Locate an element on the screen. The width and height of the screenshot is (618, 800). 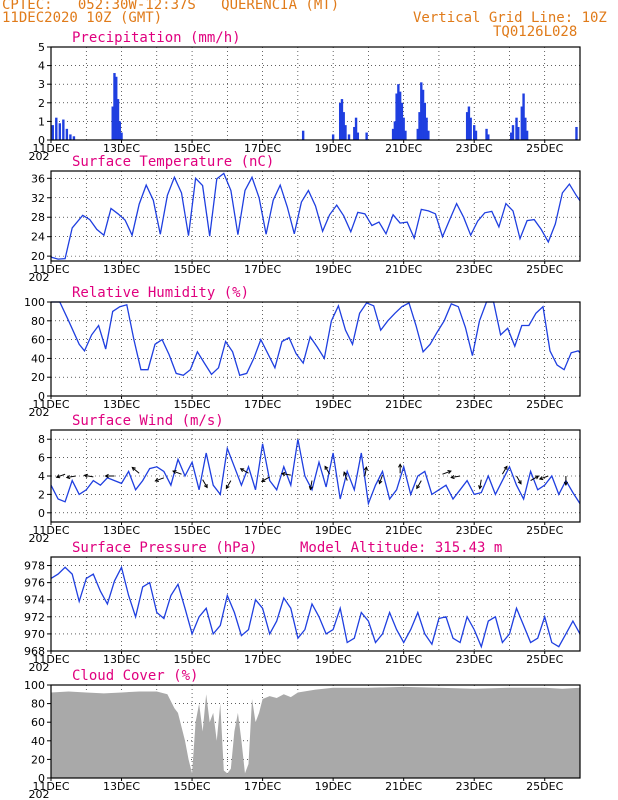
header-left-line1: CPTEC: 052:30W-12:37S QUERENCIA (MT) is located at coordinates (171, 6).